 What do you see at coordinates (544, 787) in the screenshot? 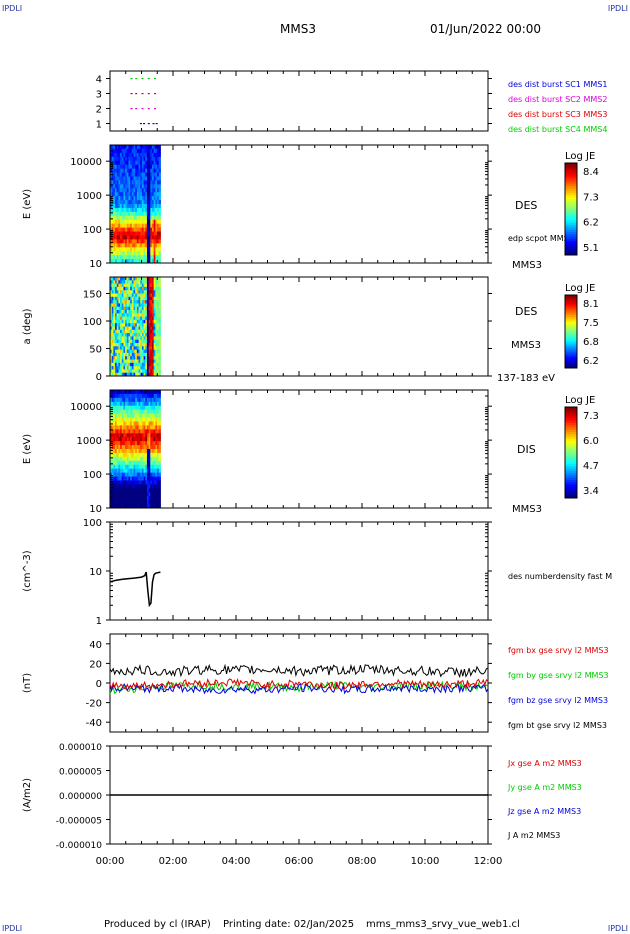
I see `current-legend-entry: Jy gse A m2 MMS3` at bounding box center [544, 787].